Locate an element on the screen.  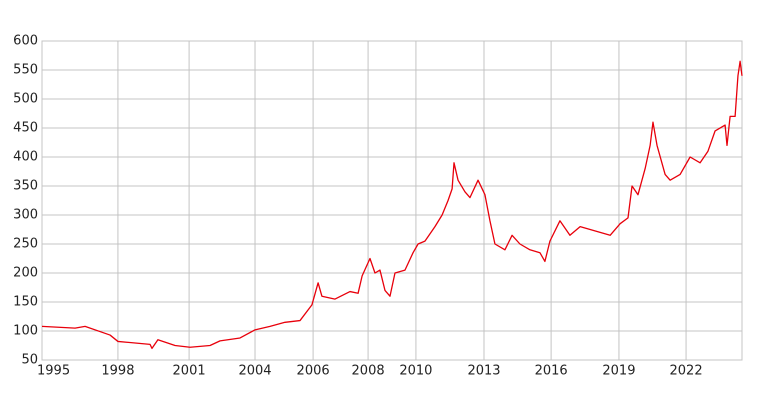
y-tick-label: 450 is located at coordinates (25, 128).